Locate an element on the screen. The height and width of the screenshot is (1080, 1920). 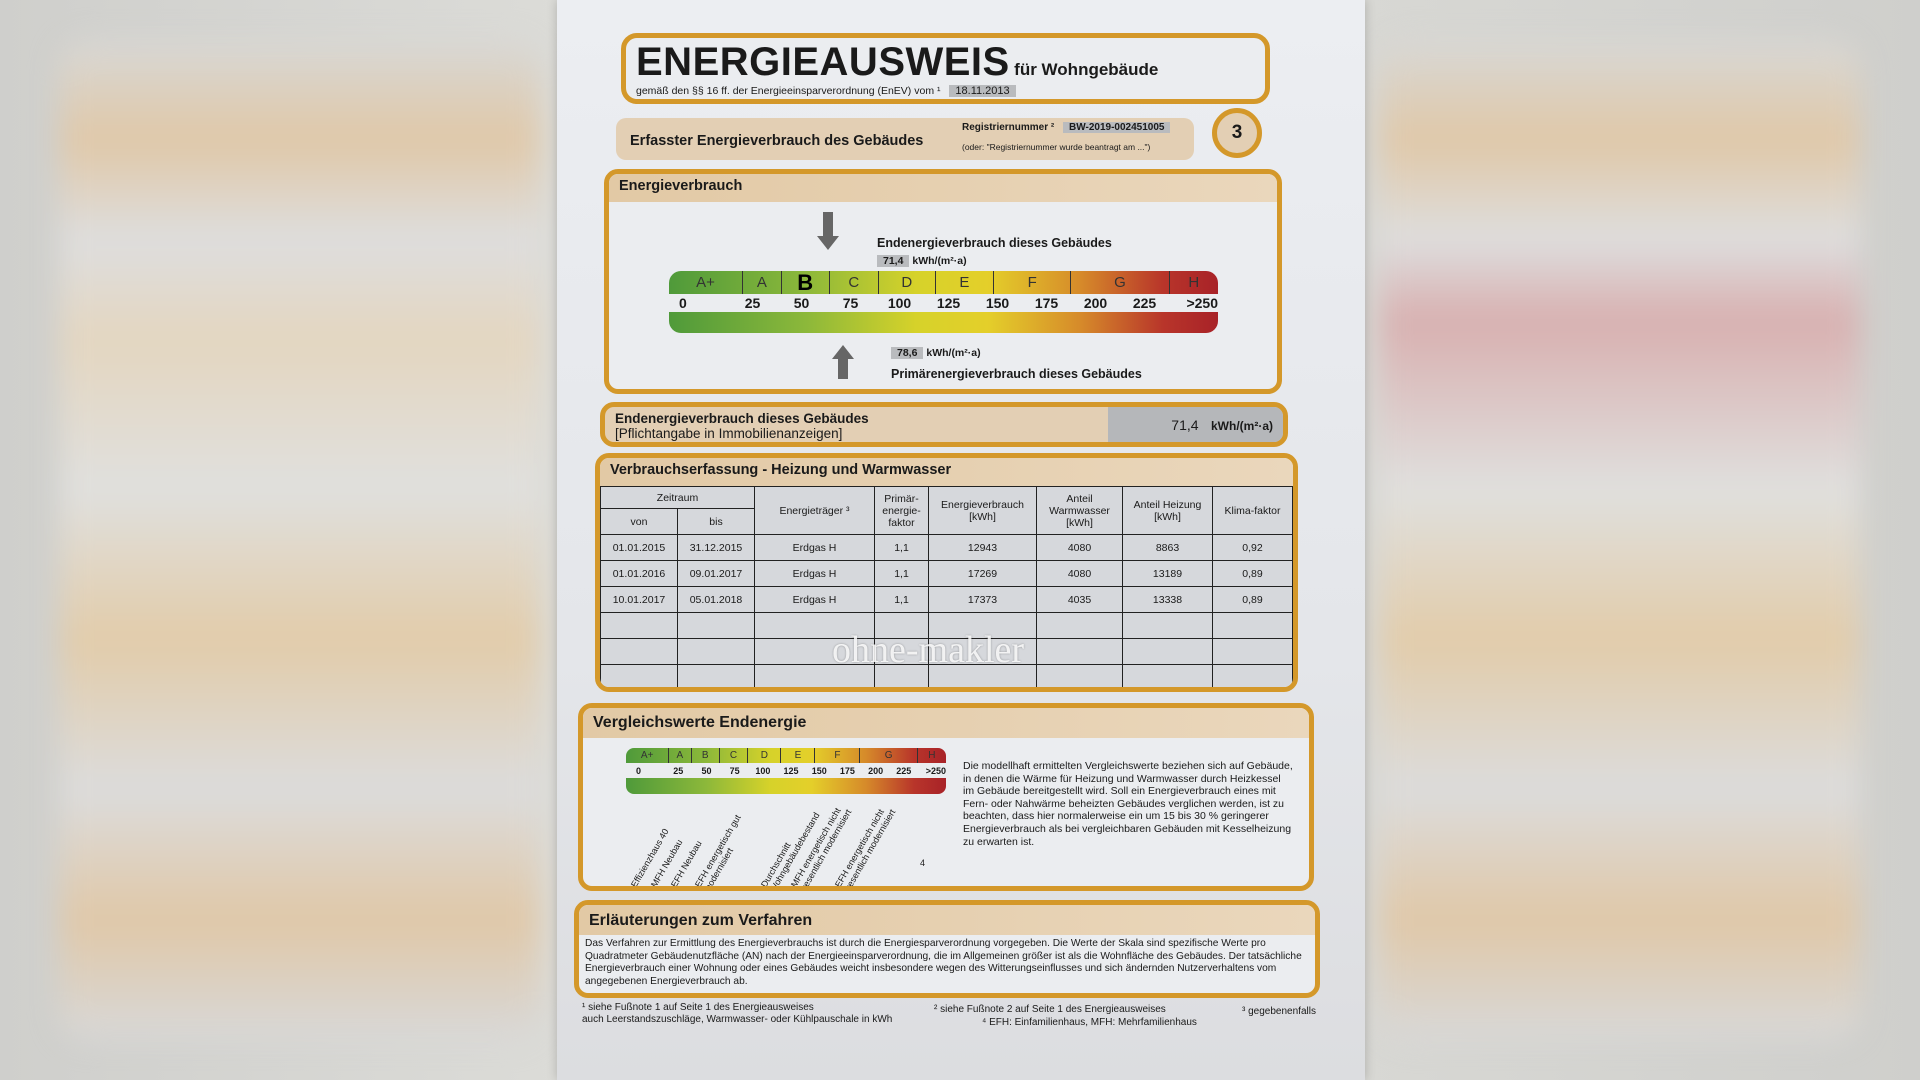
footnote-3: ³ gegebenenfalls is located at coordinates (1279, 1011).